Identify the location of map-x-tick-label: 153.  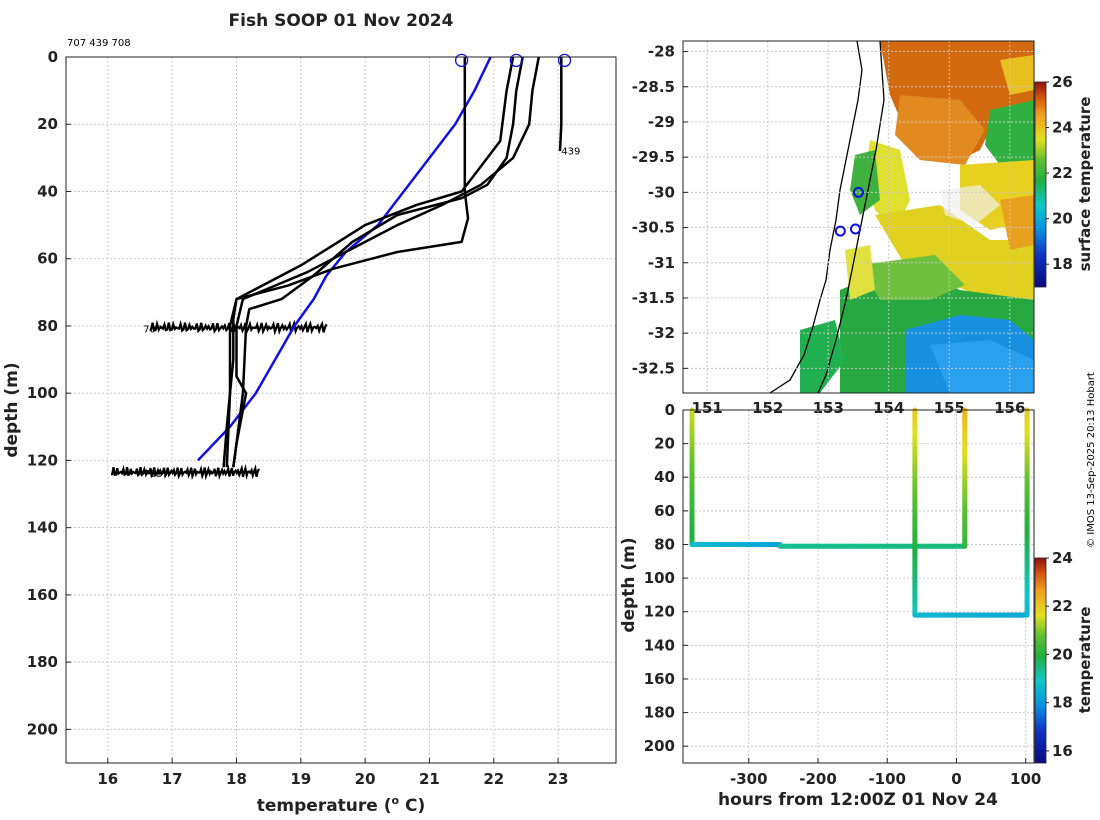
(828, 408).